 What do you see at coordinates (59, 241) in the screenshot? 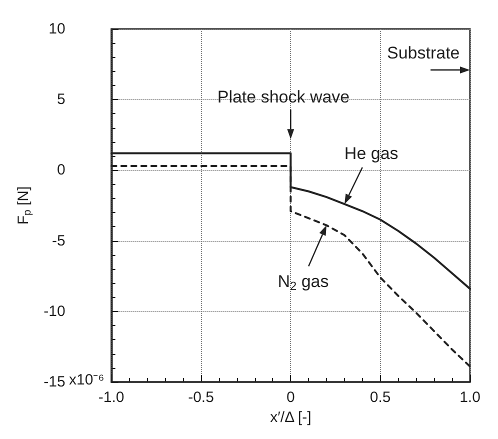
I see `y-tick-label: -5` at bounding box center [59, 241].